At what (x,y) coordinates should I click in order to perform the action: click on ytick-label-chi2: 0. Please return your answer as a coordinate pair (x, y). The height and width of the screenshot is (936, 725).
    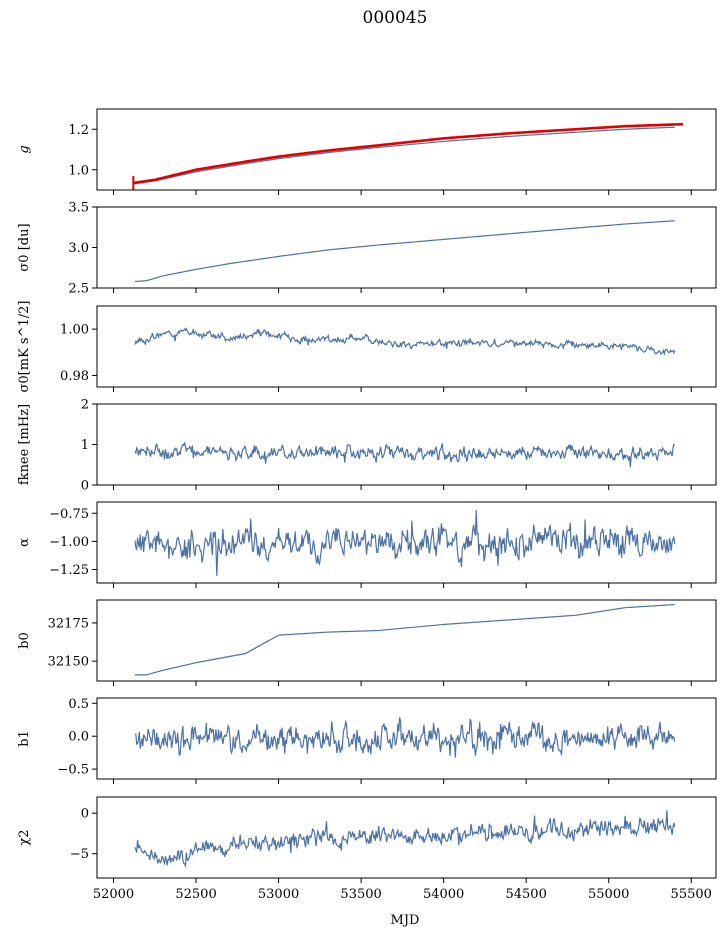
    Looking at the image, I should click on (85, 814).